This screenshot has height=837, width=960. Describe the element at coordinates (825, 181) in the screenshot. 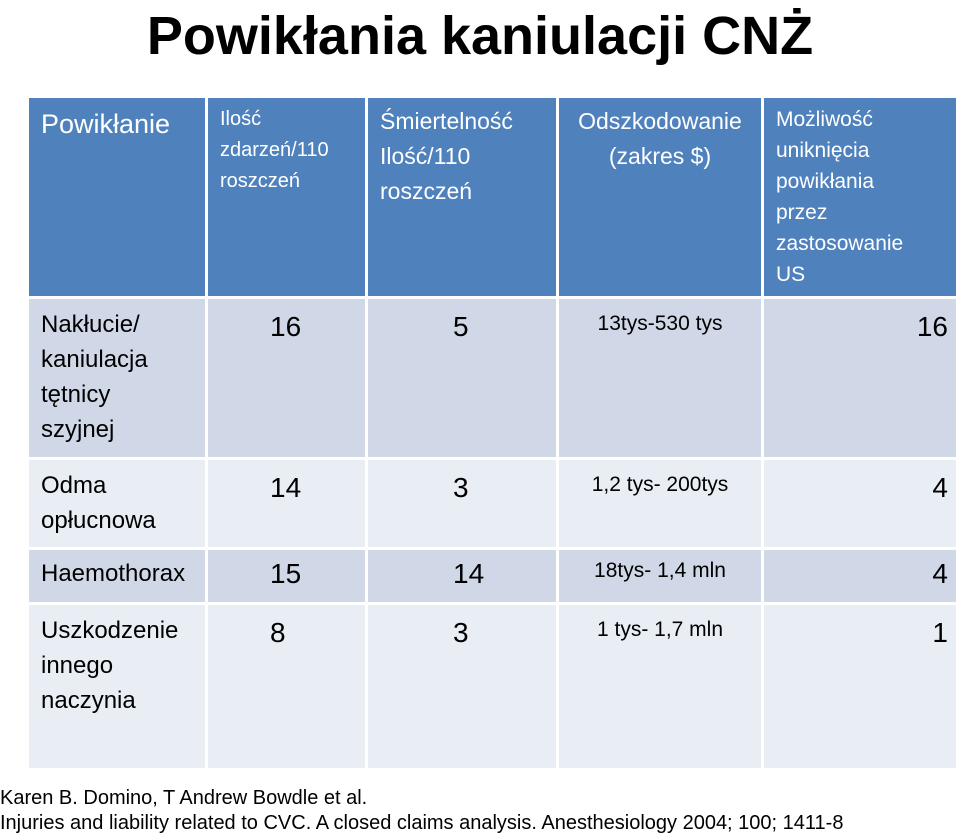

I see `header-line: powikłania` at that location.